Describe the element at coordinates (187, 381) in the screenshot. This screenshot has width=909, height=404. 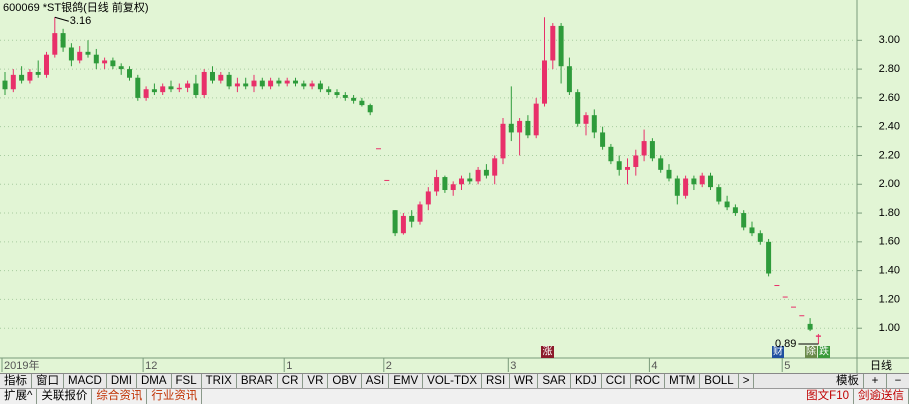
I see `tab: FSL` at that location.